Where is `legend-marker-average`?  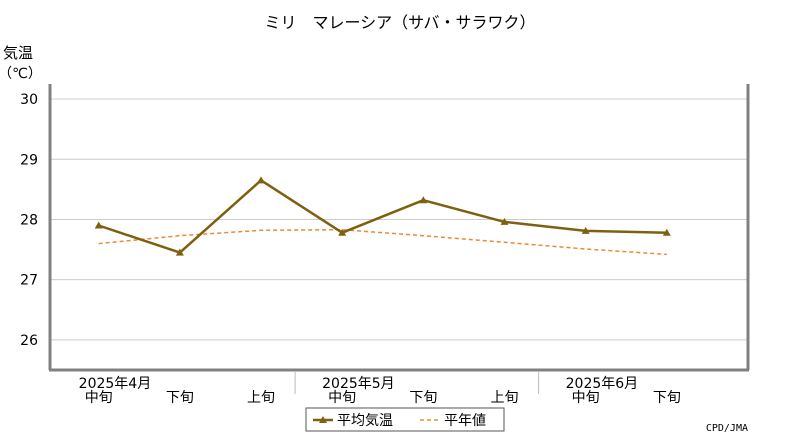
legend-marker-average is located at coordinates (323, 419).